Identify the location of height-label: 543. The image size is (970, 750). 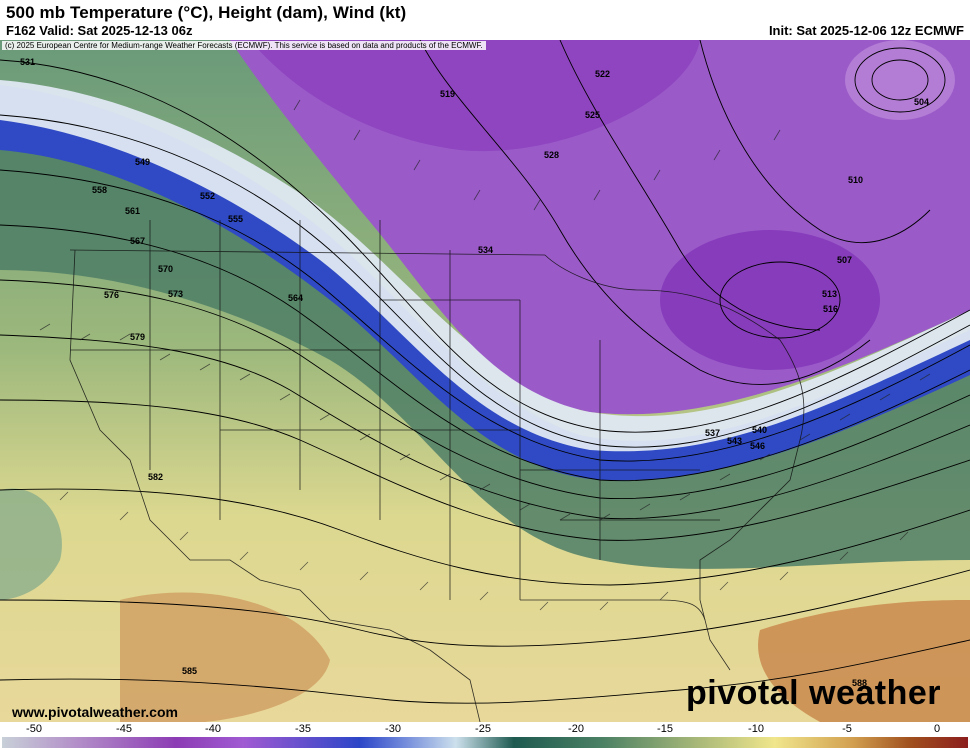
(734, 441).